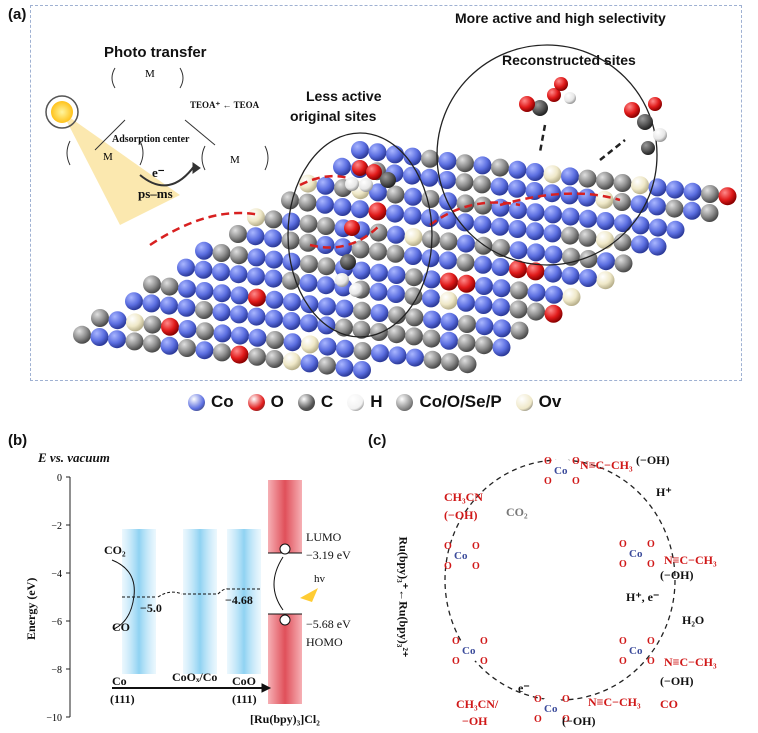 This screenshot has height=733, width=758. What do you see at coordinates (560, 18) in the screenshot?
I see `more-active-title: More active and high selectivity` at bounding box center [560, 18].